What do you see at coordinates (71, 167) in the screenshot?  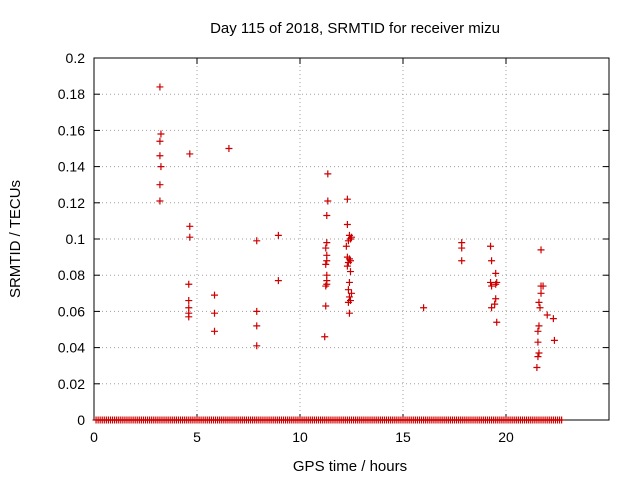 I see `y-tick-label: 0.14` at bounding box center [71, 167].